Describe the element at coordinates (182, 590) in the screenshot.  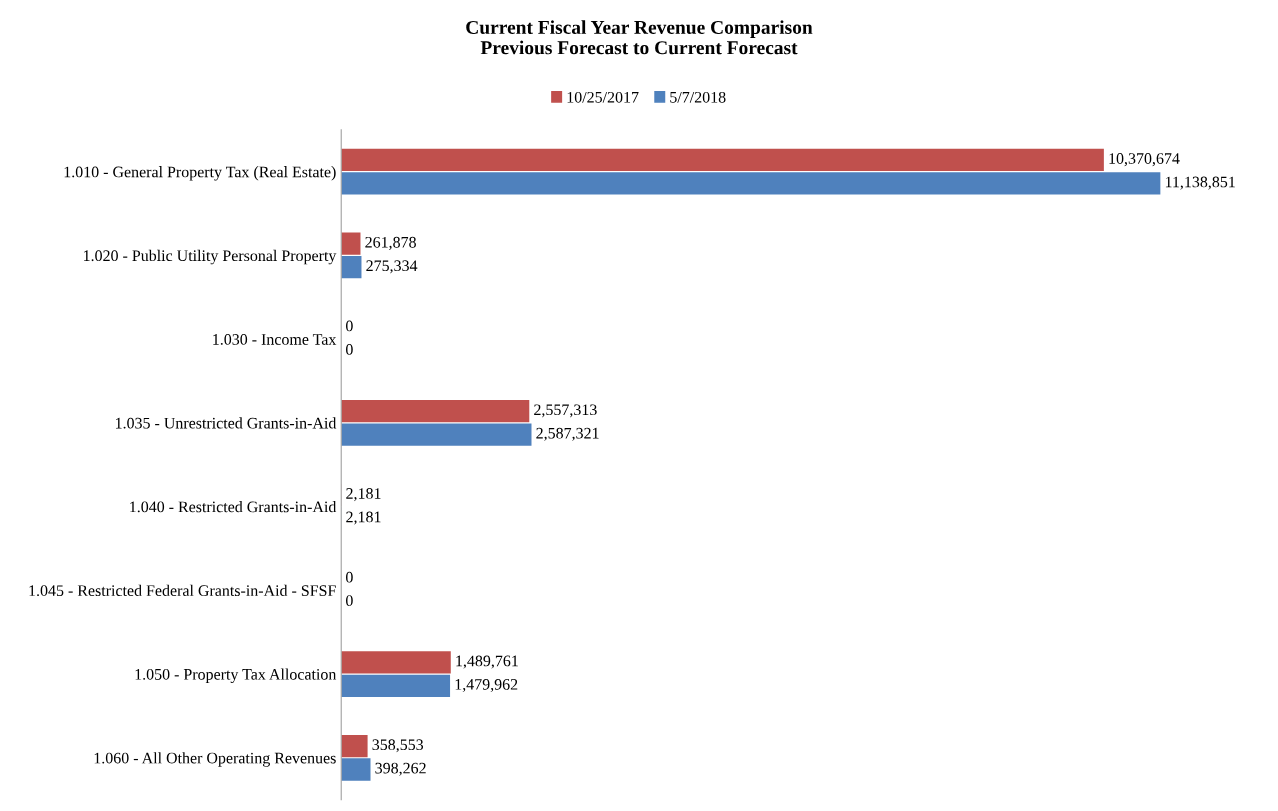
I see `y-tick-label: 1.045 - Restricted Federal Grants-in-Aid - SFSF` at that location.